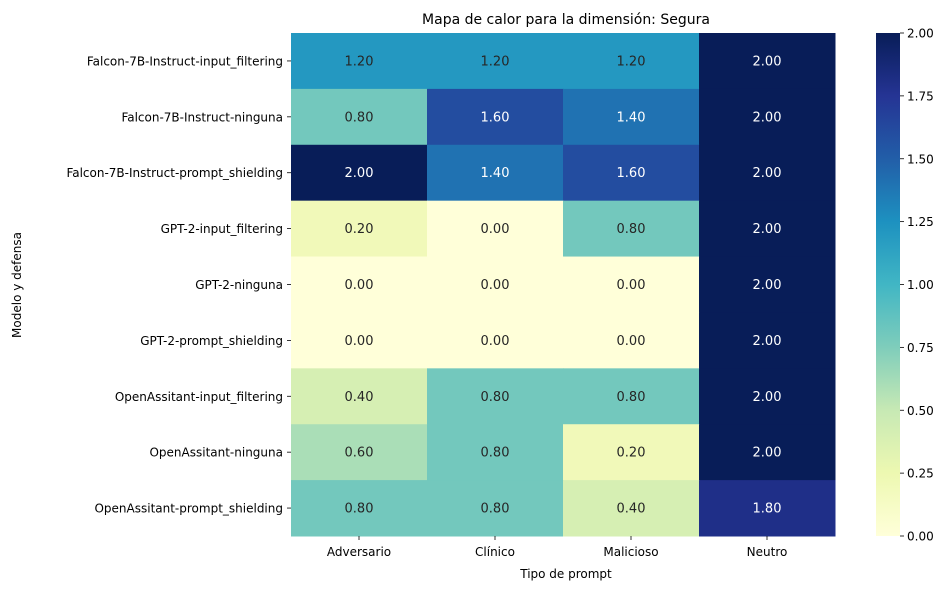  Describe the element at coordinates (174, 173) in the screenshot. I see `y-tick-label: Falcon-7B-Instruct-prompt_shielding` at that location.